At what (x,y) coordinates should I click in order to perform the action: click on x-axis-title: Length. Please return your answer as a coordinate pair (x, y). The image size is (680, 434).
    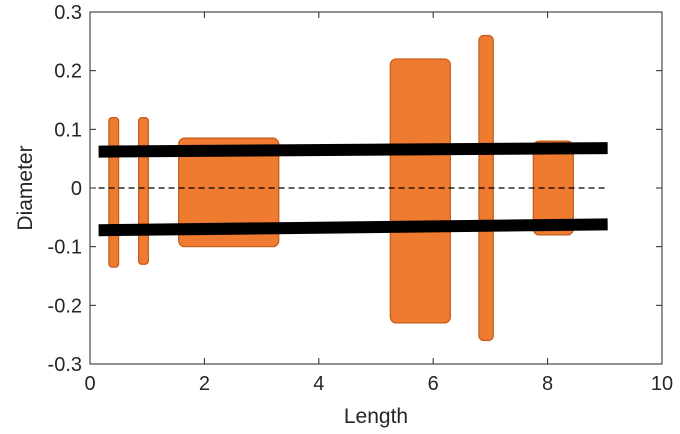
    Looking at the image, I should click on (376, 416).